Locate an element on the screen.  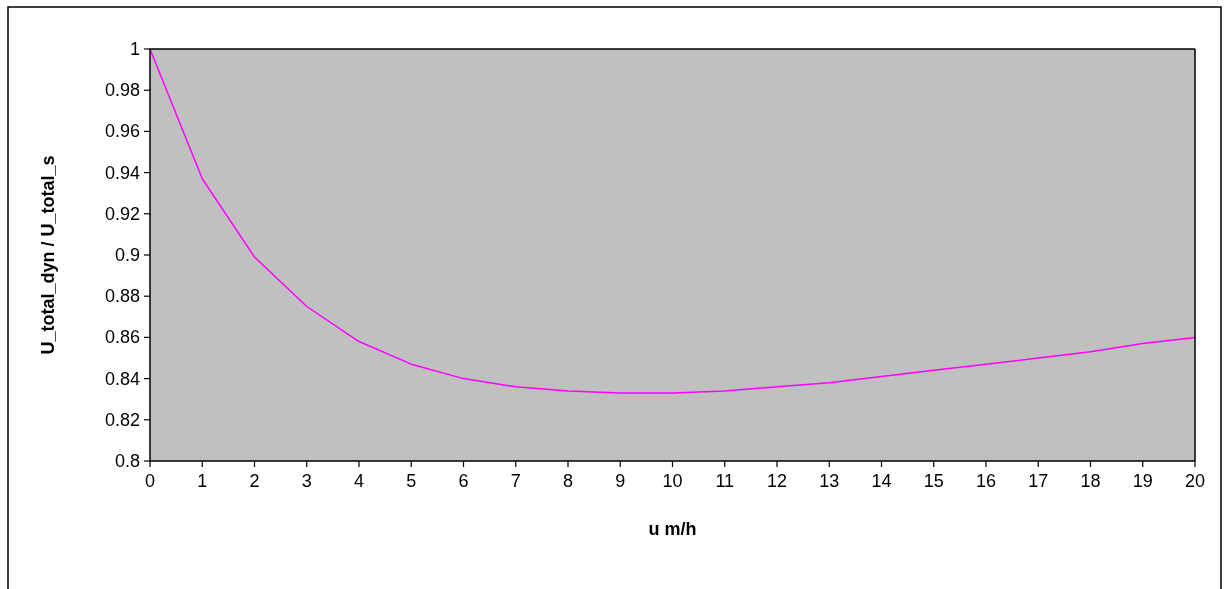
x-tick-label: 12 is located at coordinates (777, 481).